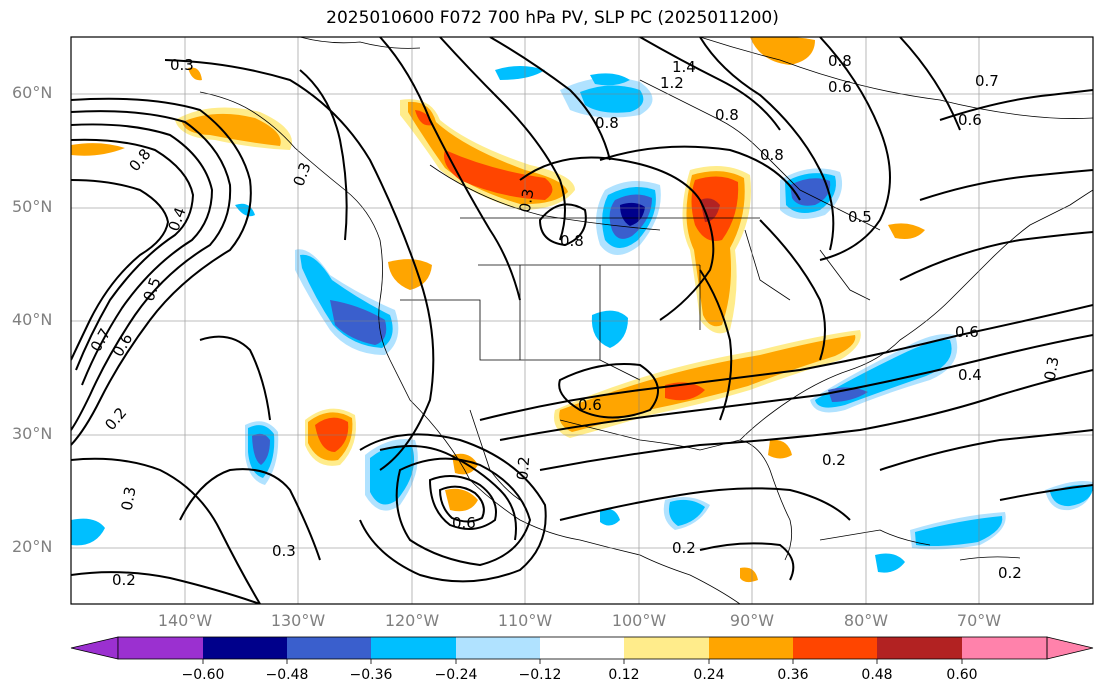 Image resolution: width=1105 pixels, height=698 pixels. What do you see at coordinates (94, 648) in the screenshot?
I see `colorbar-extend-low` at bounding box center [94, 648].